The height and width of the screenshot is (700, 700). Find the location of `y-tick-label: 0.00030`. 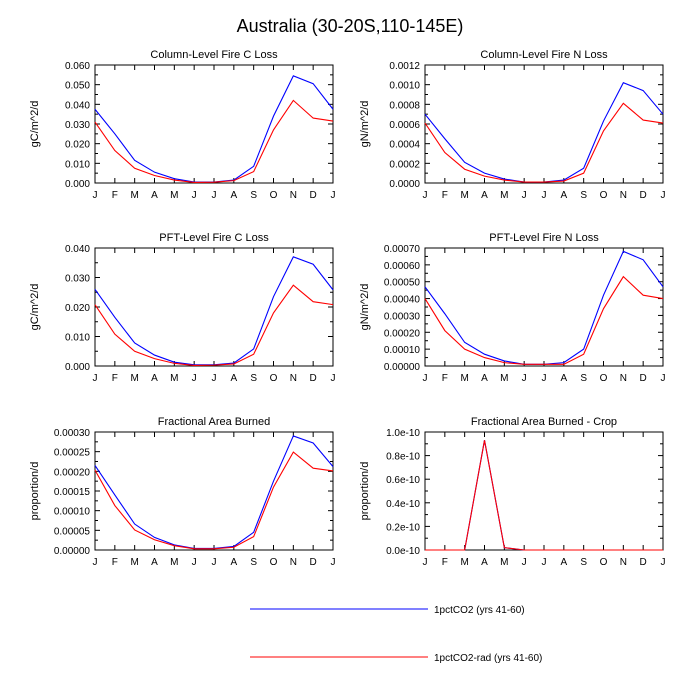

y-tick-label: 0.00030 is located at coordinates (402, 316).